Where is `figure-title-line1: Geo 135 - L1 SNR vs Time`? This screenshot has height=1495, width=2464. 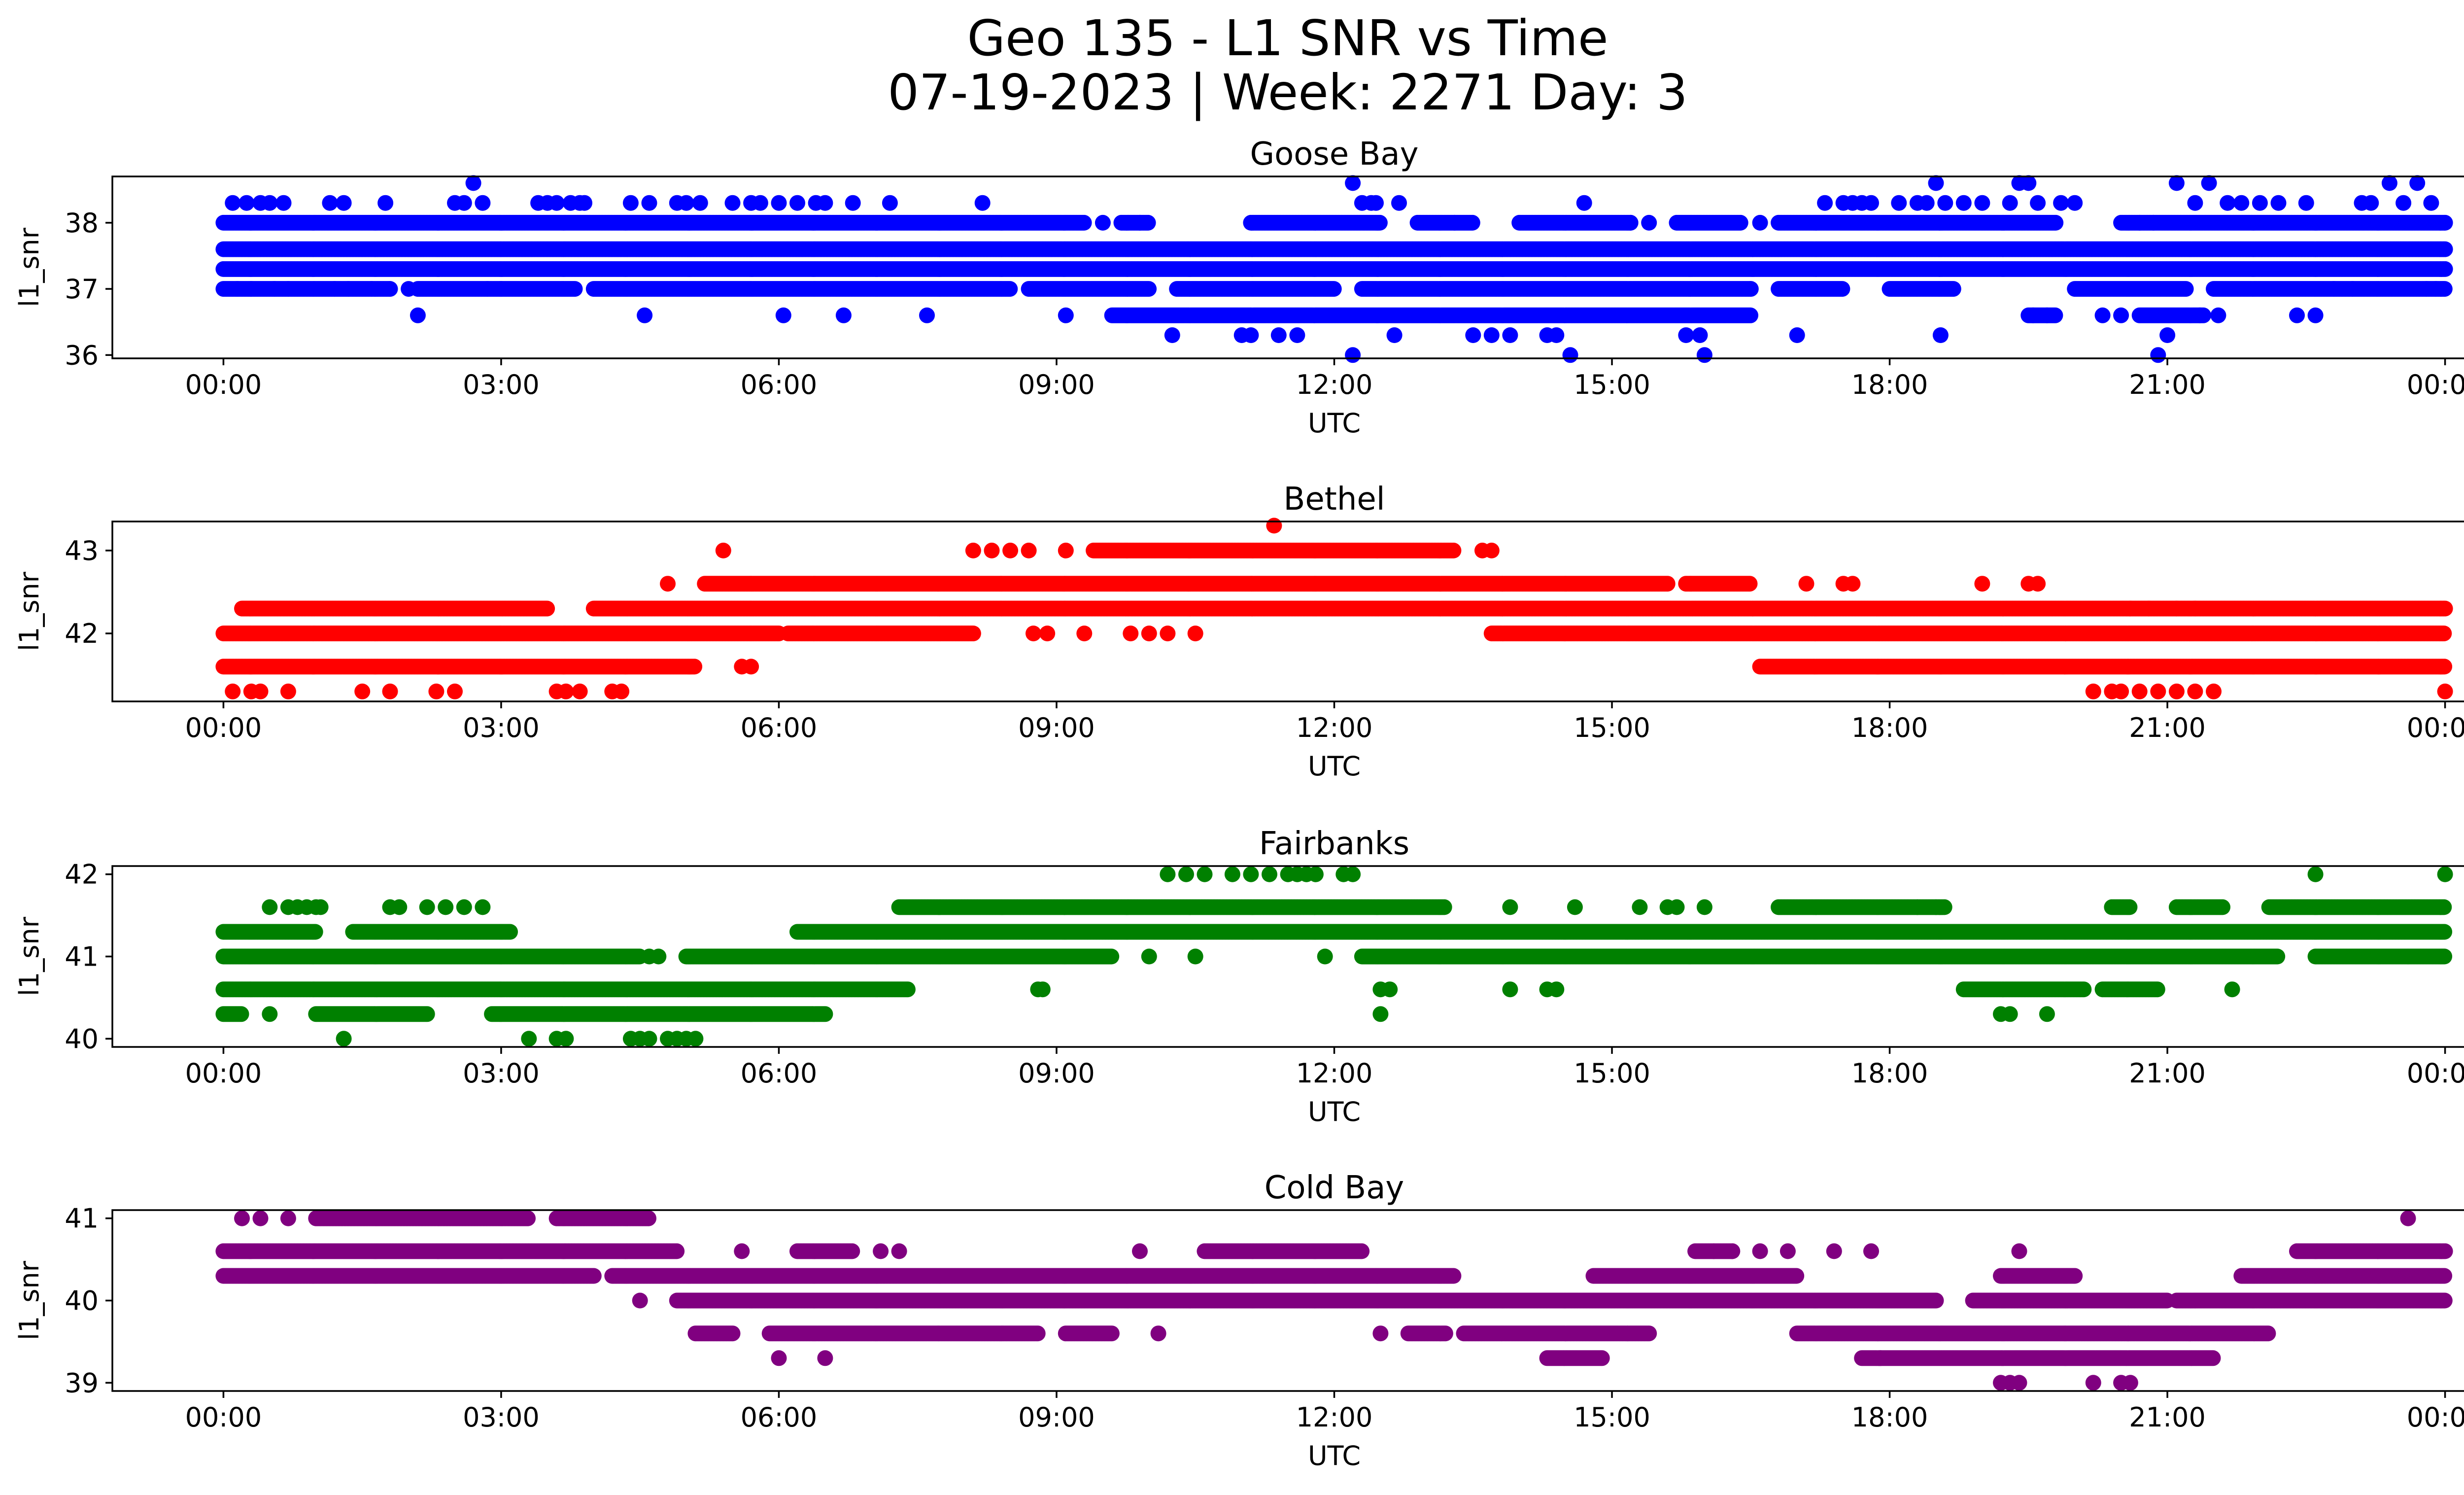
figure-title-line1: Geo 135 - L1 SNR vs Time is located at coordinates (1287, 38).